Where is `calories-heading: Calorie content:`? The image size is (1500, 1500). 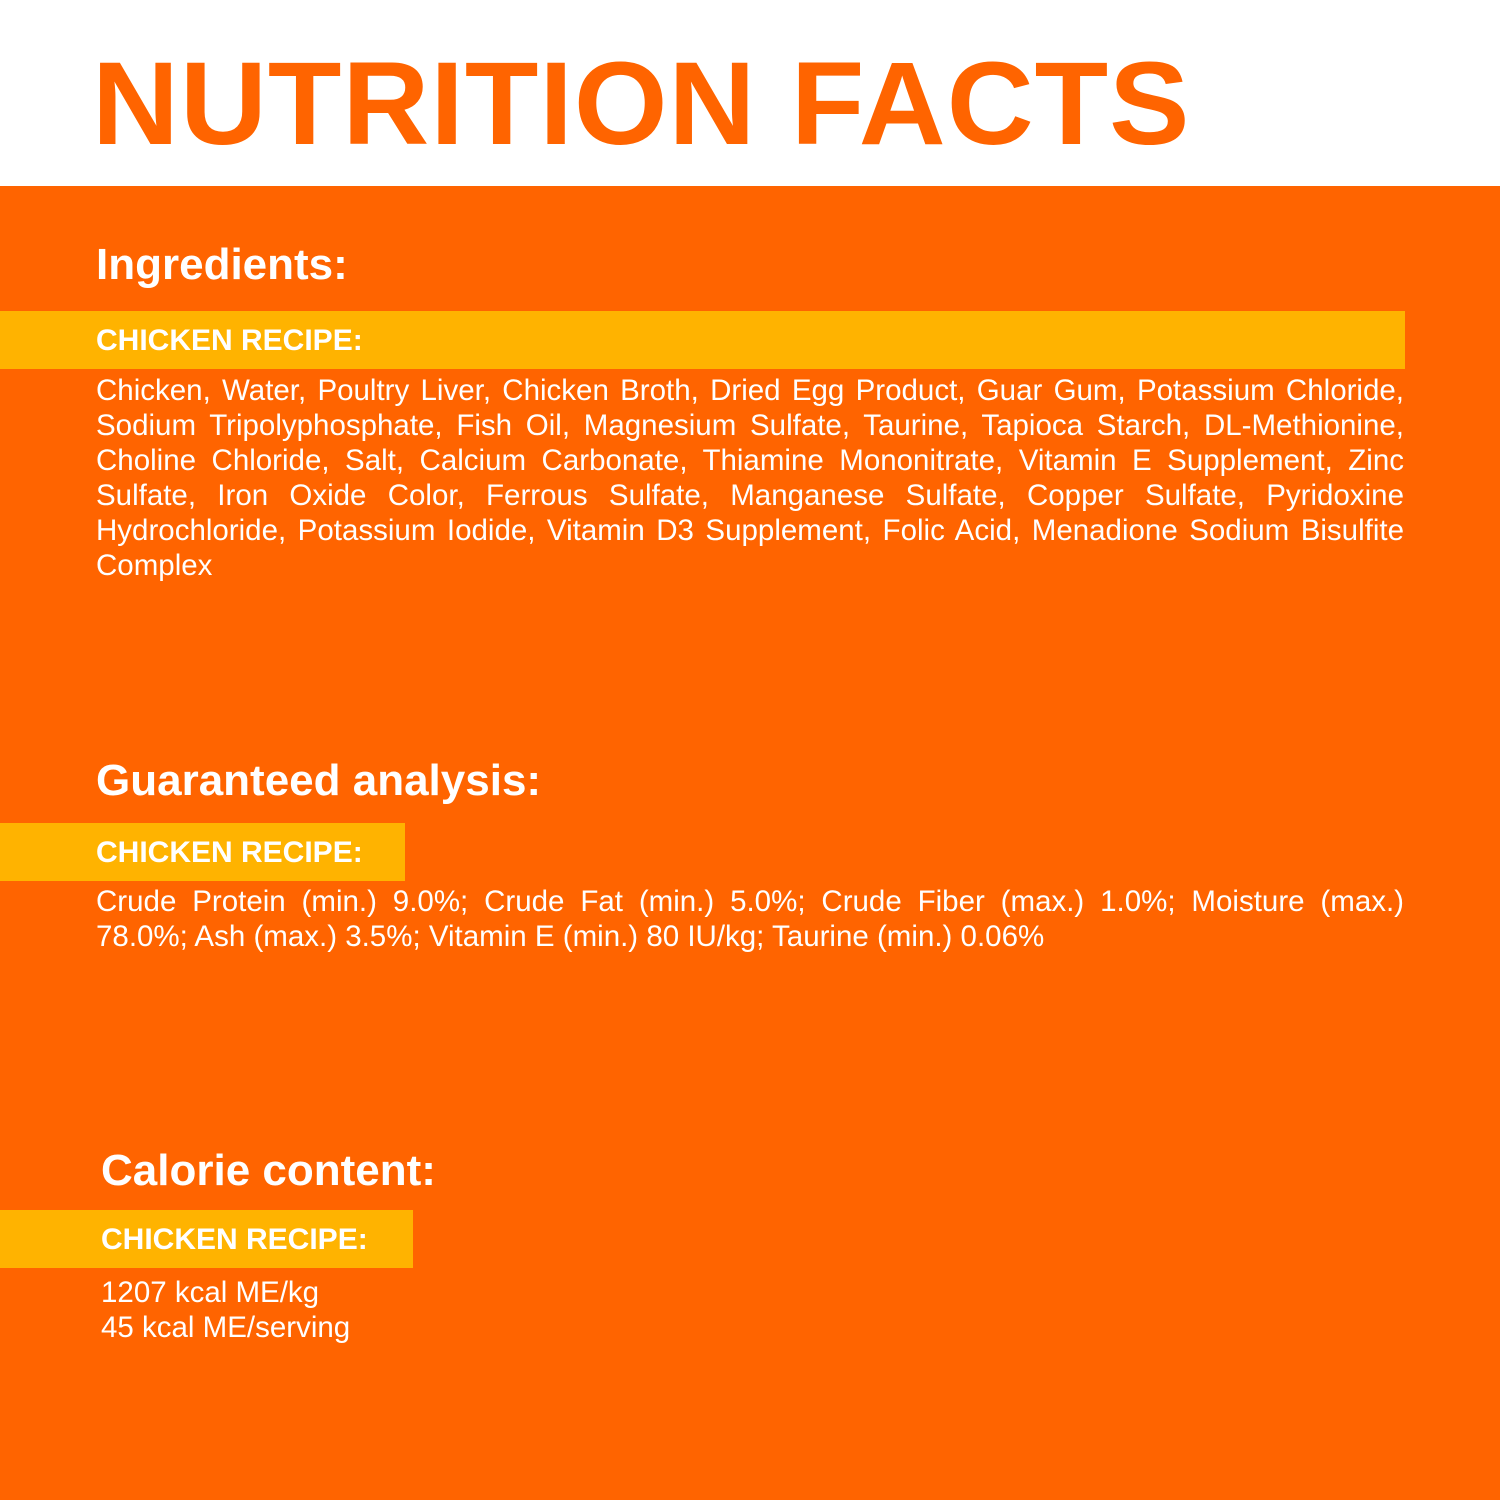
calories-heading: Calorie content: is located at coordinates (268, 1170).